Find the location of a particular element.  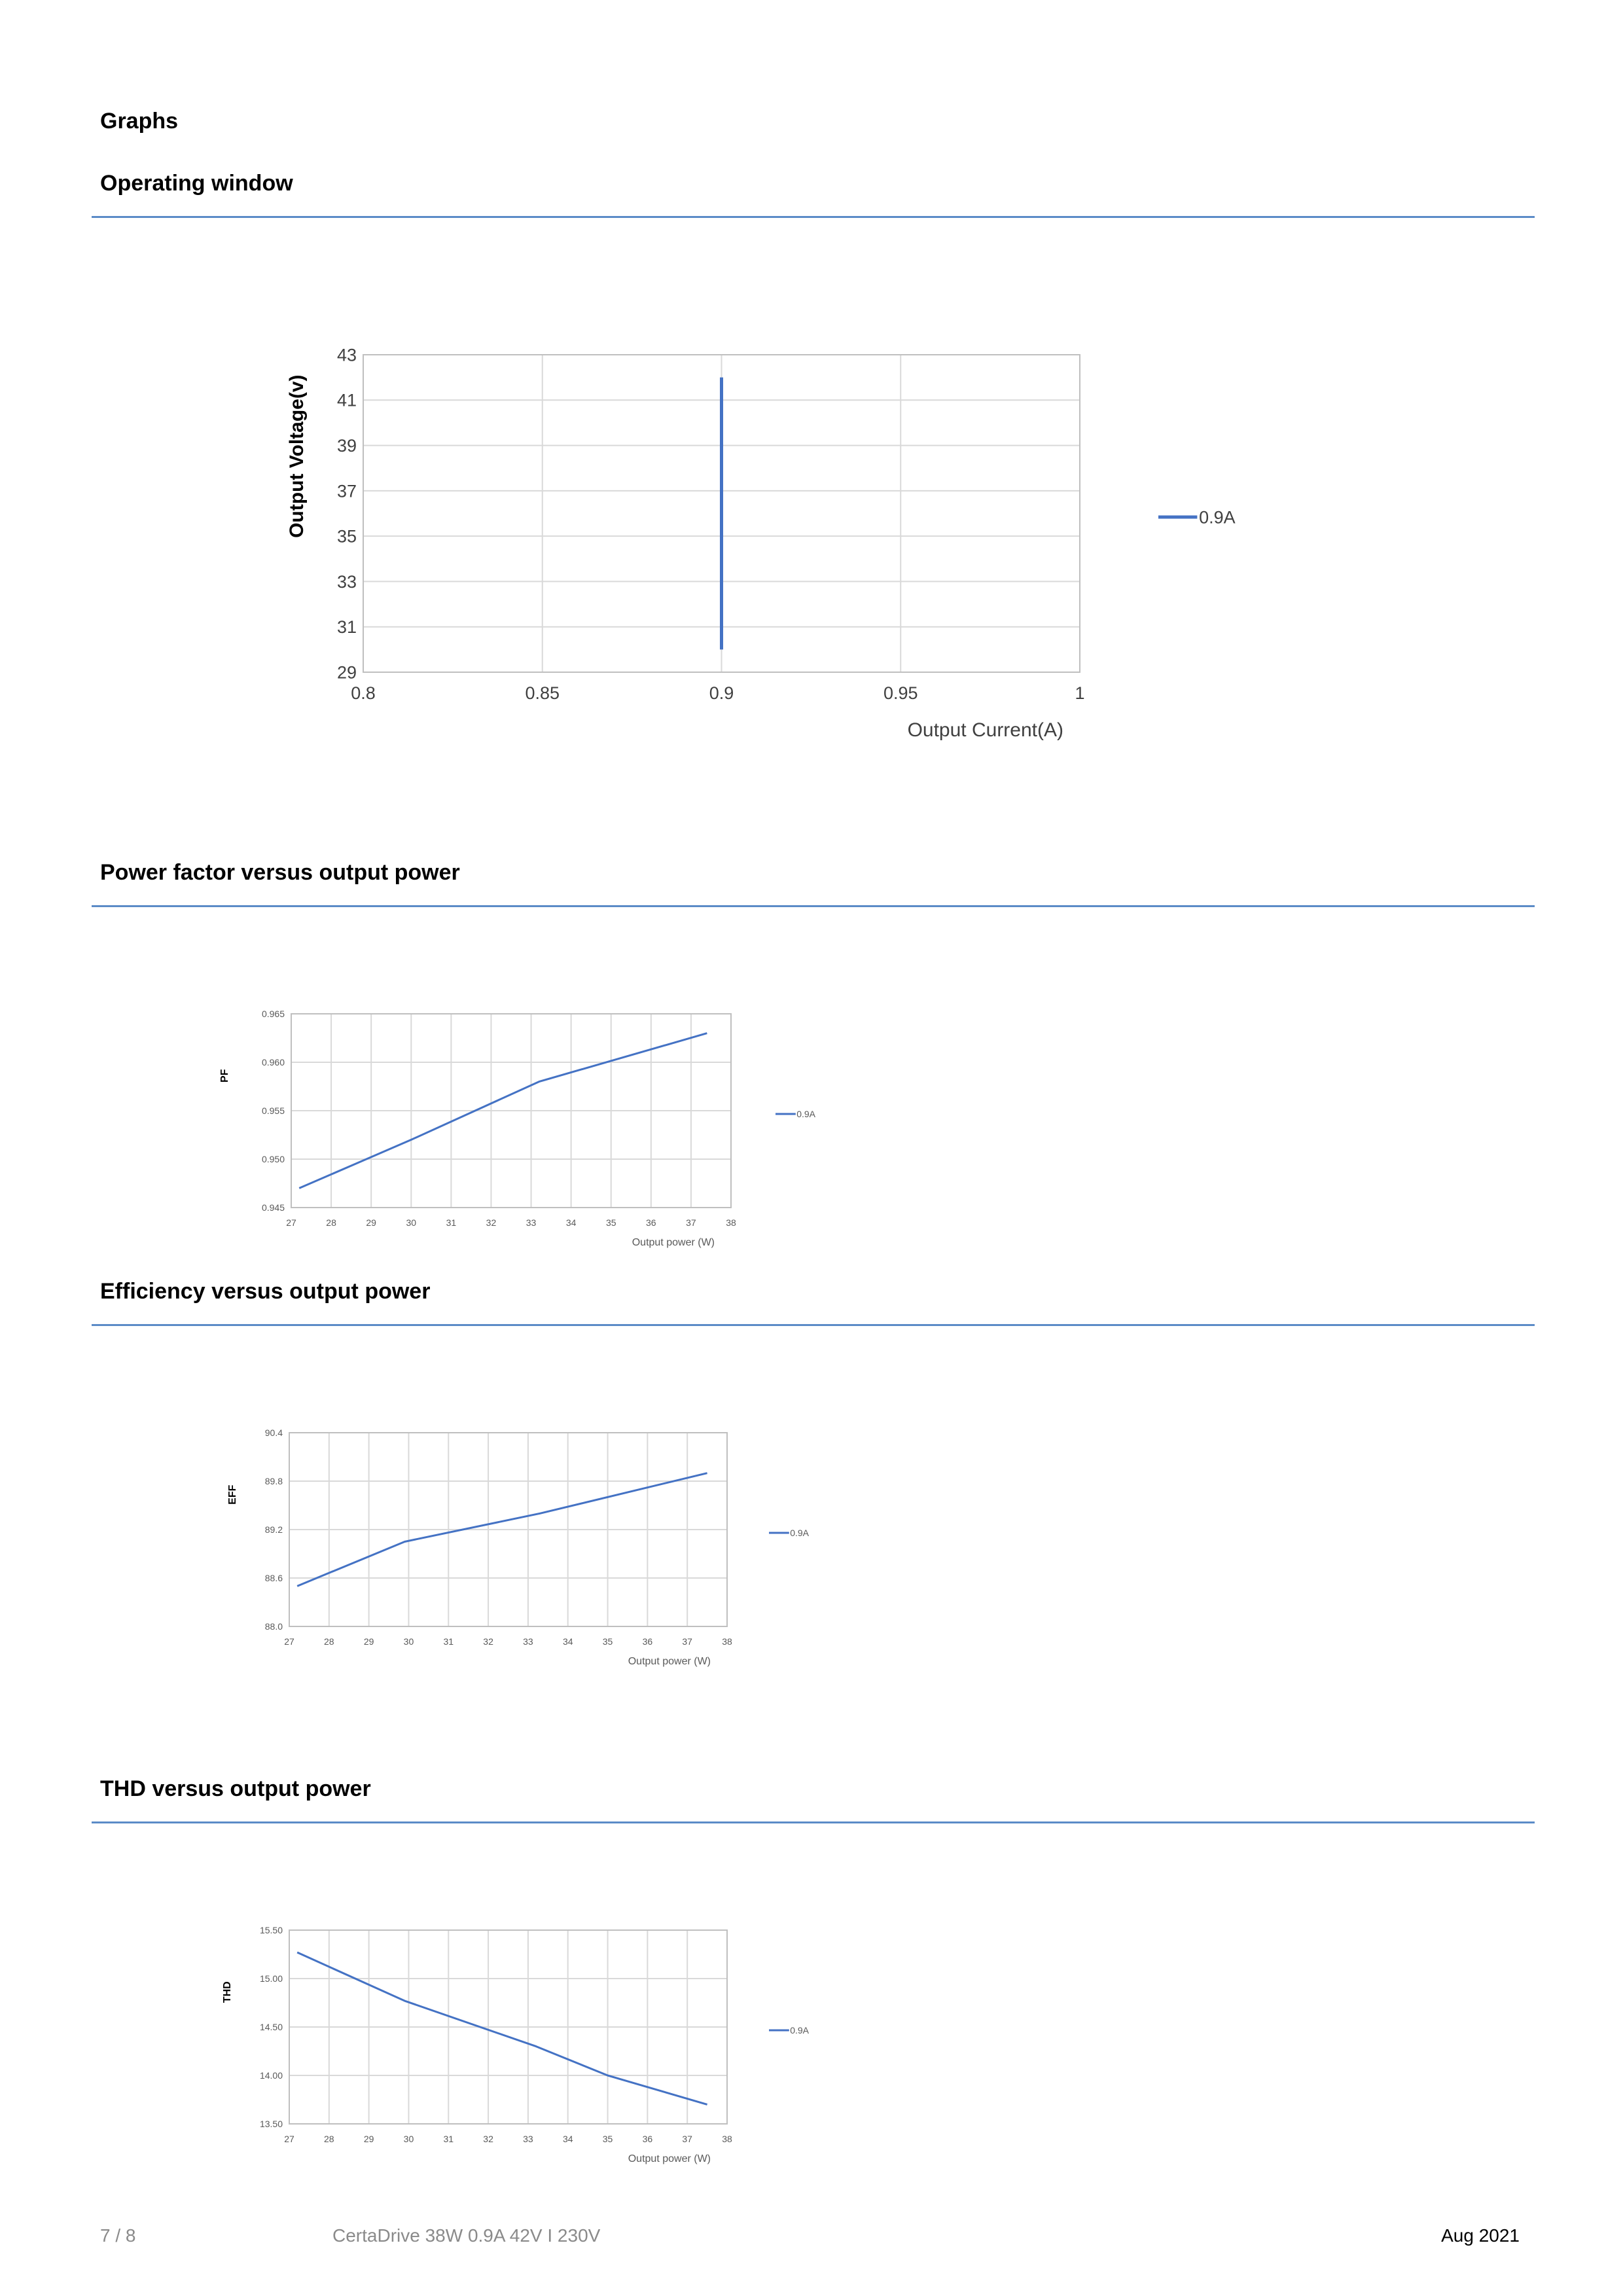

y-tick-label: 14.00 is located at coordinates (271, 2075).